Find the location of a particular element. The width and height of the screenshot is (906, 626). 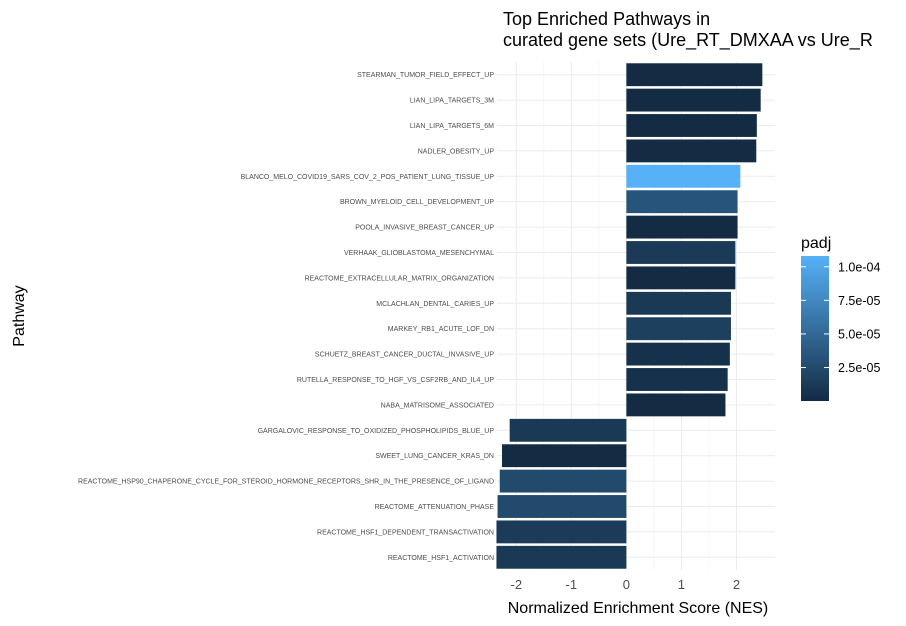

legend-title: padj is located at coordinates (816, 243).